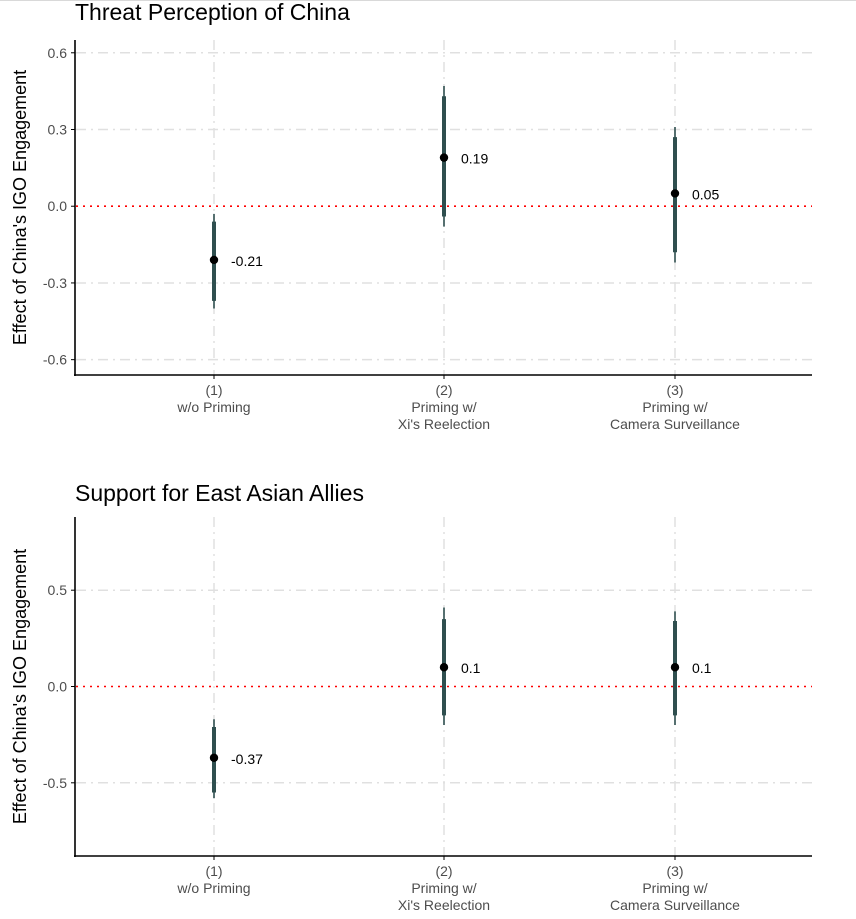 This screenshot has width=856, height=919. Describe the element at coordinates (247, 759) in the screenshot. I see `data-label: -0.37` at that location.